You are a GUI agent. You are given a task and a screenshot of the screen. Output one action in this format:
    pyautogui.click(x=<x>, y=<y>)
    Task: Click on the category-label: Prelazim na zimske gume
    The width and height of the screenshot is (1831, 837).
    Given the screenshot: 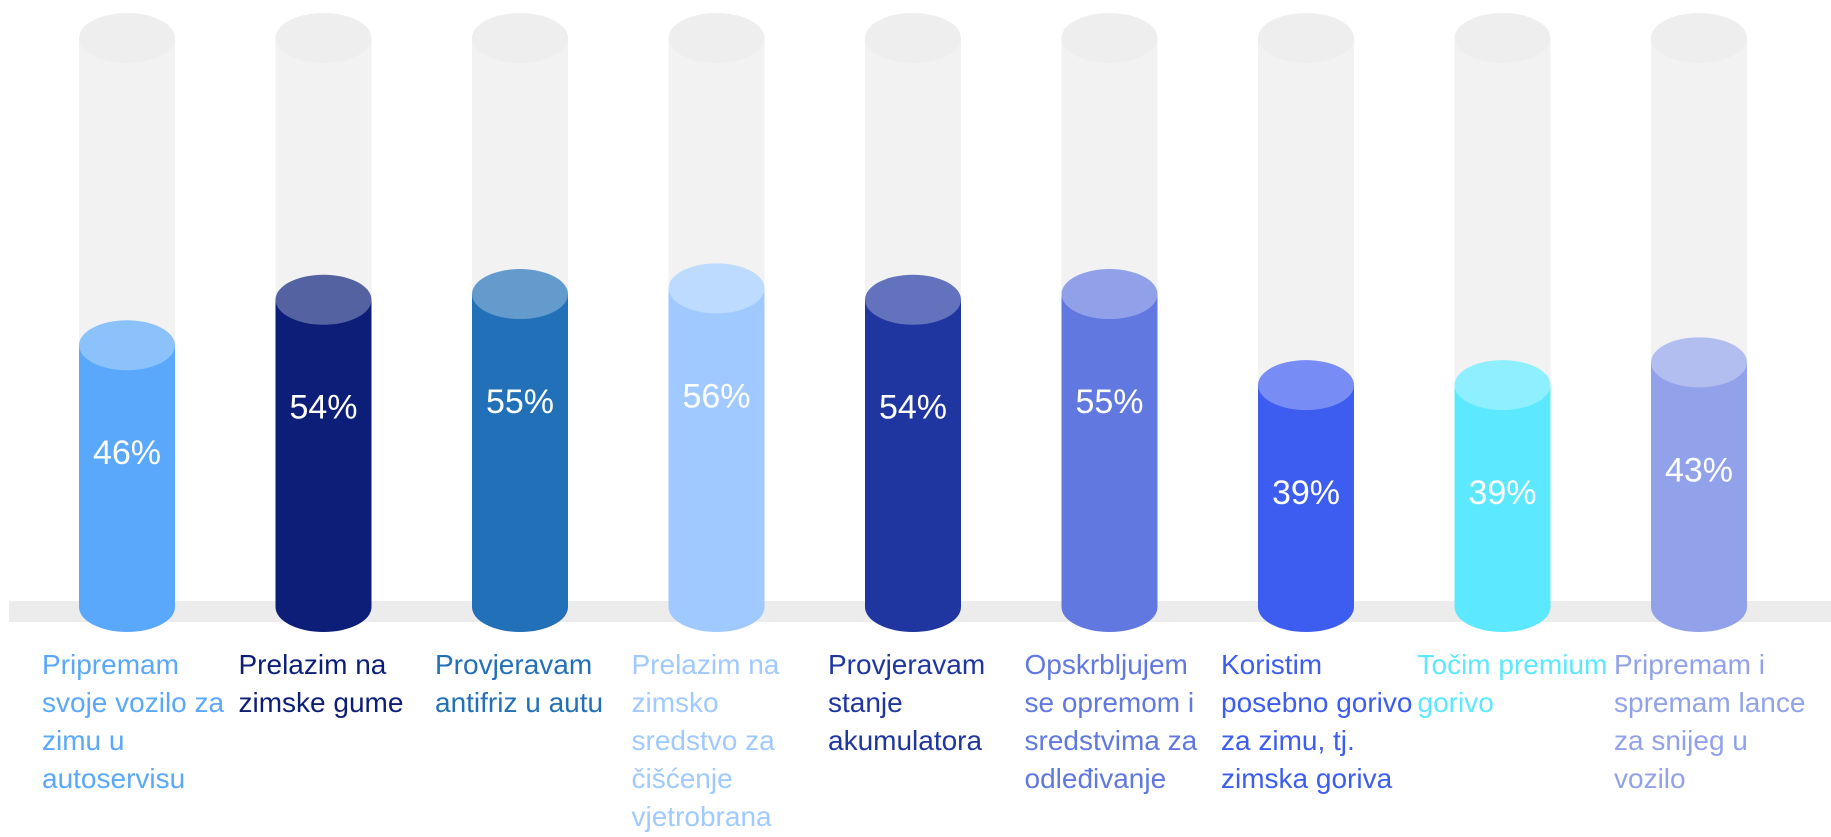 What is the action you would take?
    pyautogui.click(x=321, y=683)
    